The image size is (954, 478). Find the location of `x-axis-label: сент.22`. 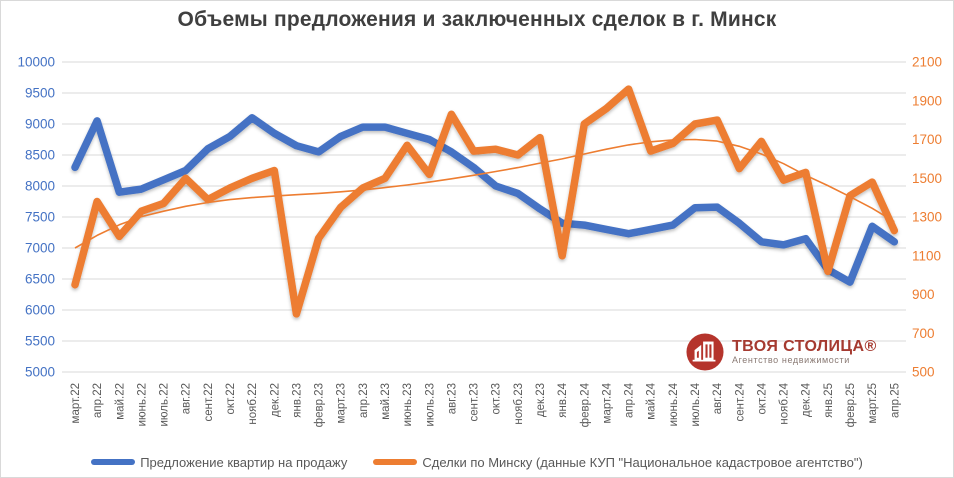

x-axis-label: сент.22 is located at coordinates (209, 402).